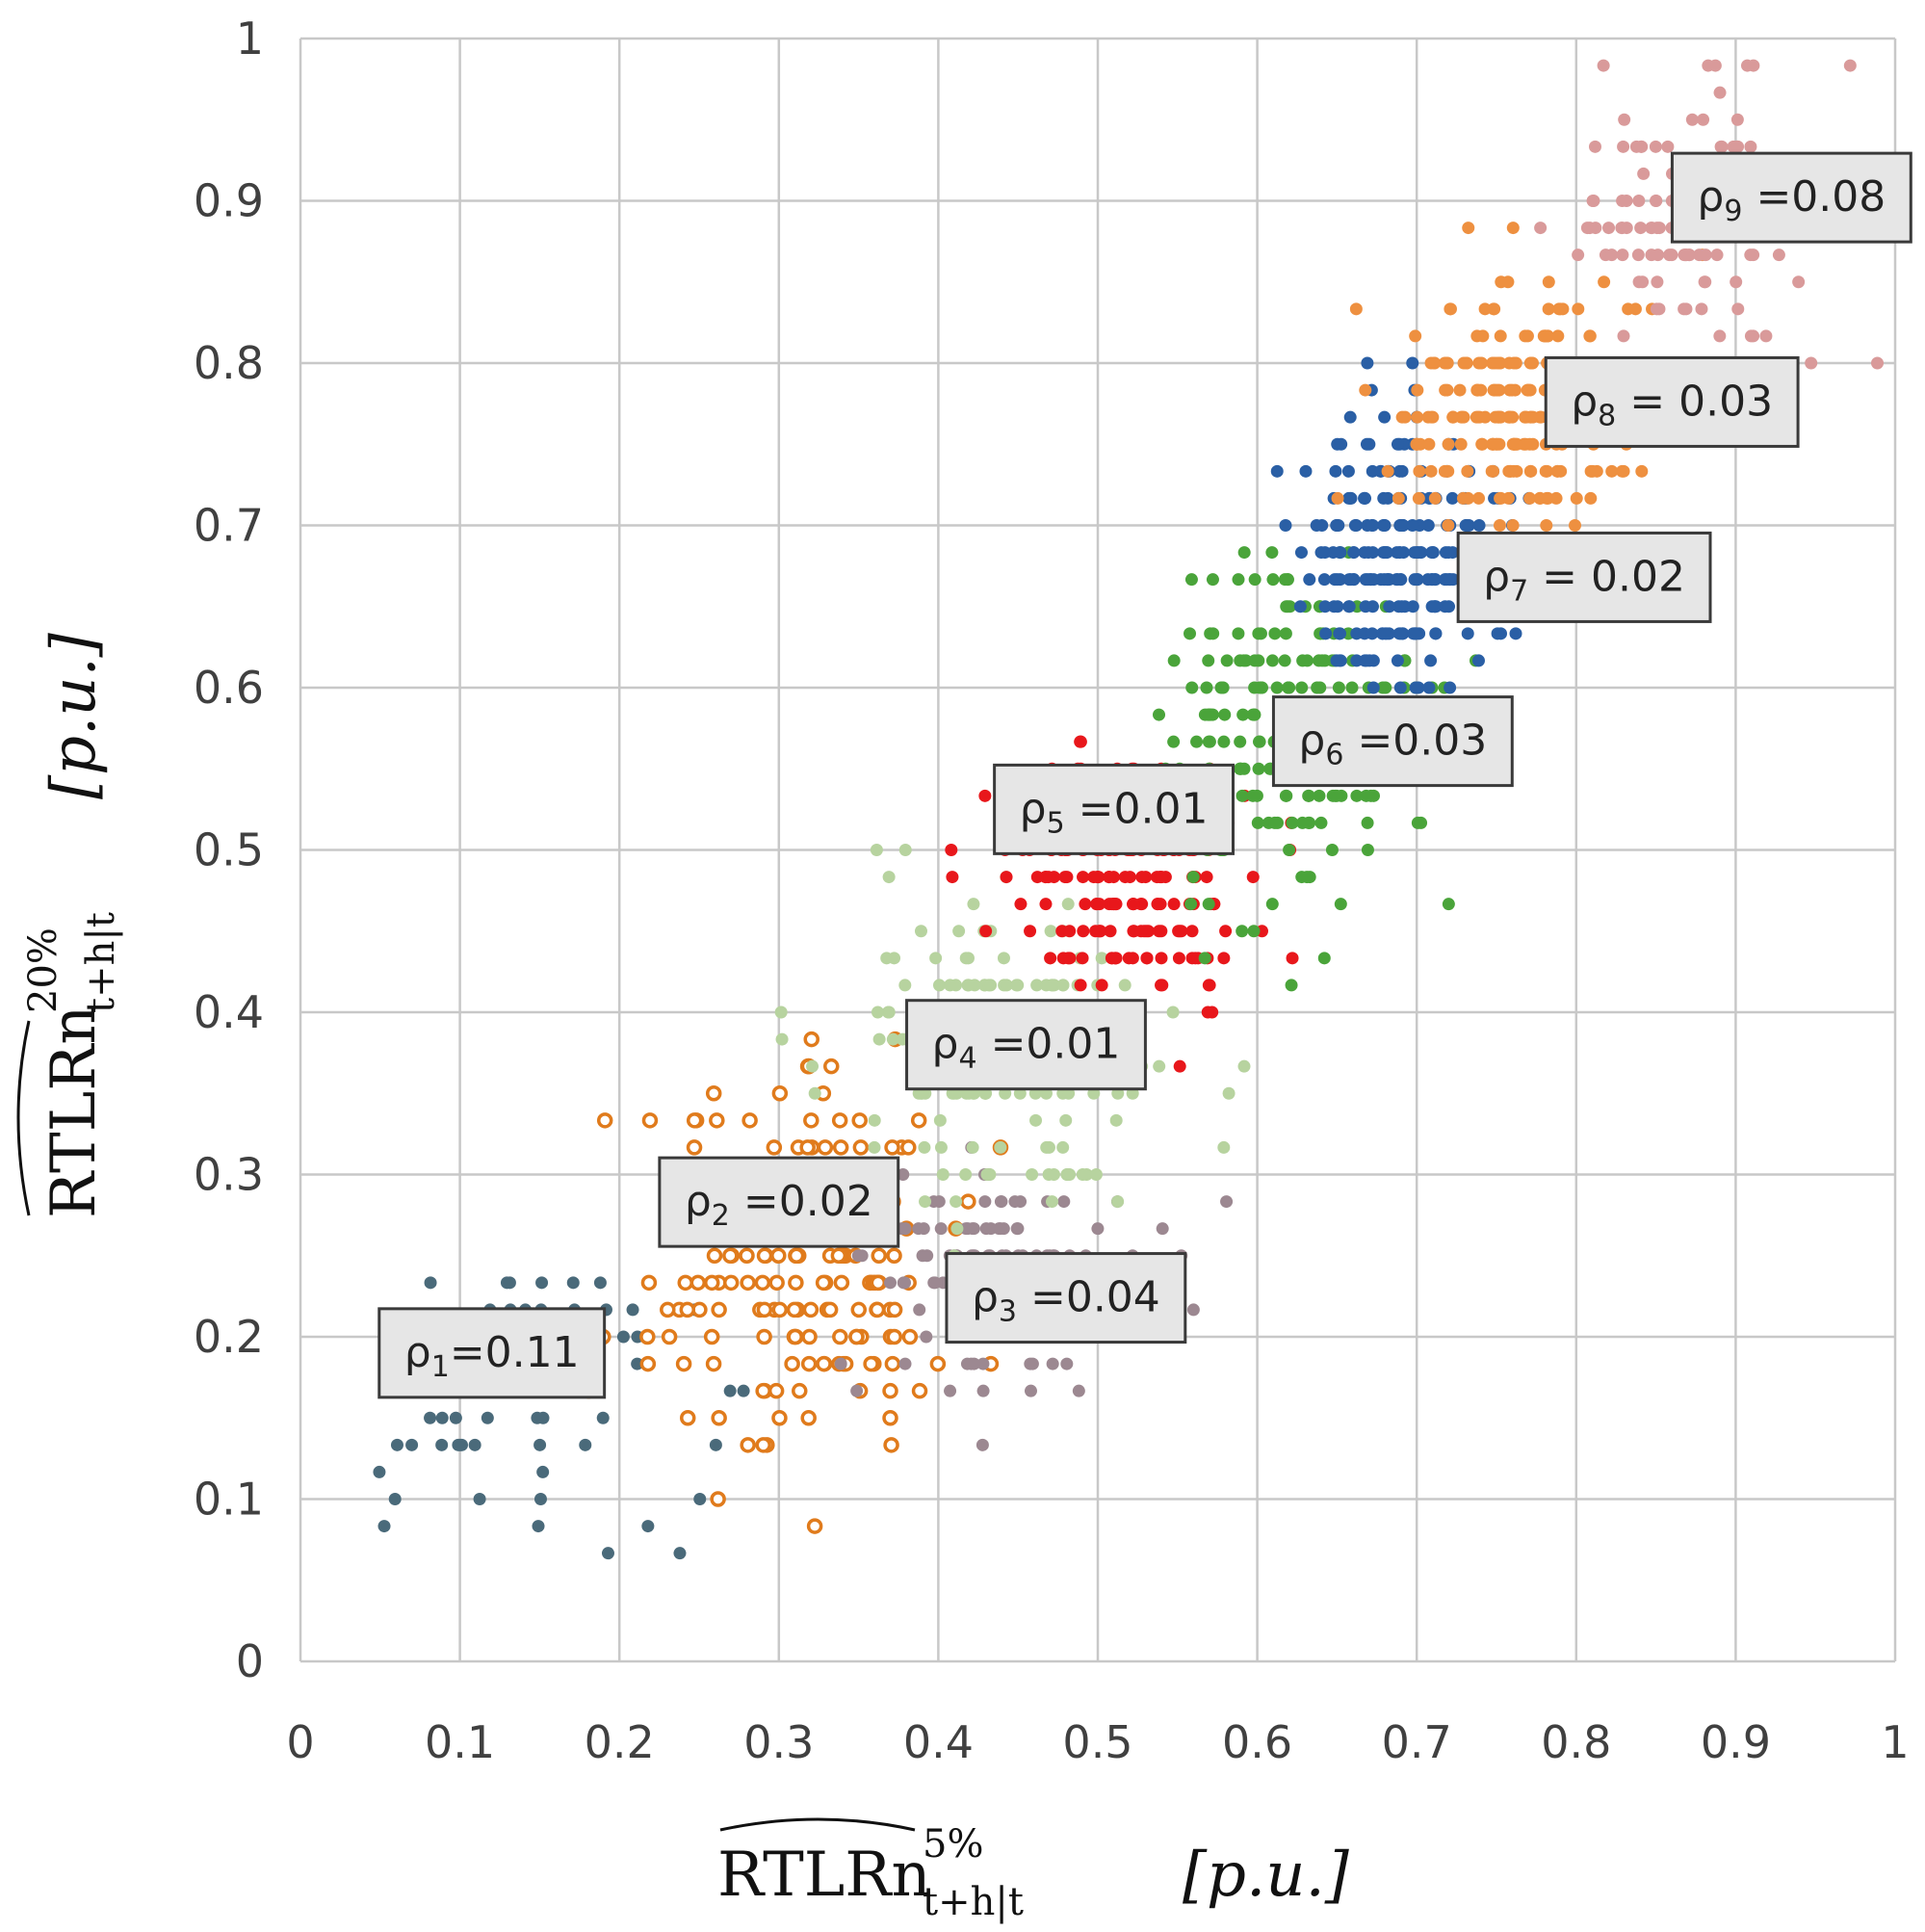 This screenshot has width=1925, height=1932. I want to click on y-tick-label: 0.7, so click(229, 526).